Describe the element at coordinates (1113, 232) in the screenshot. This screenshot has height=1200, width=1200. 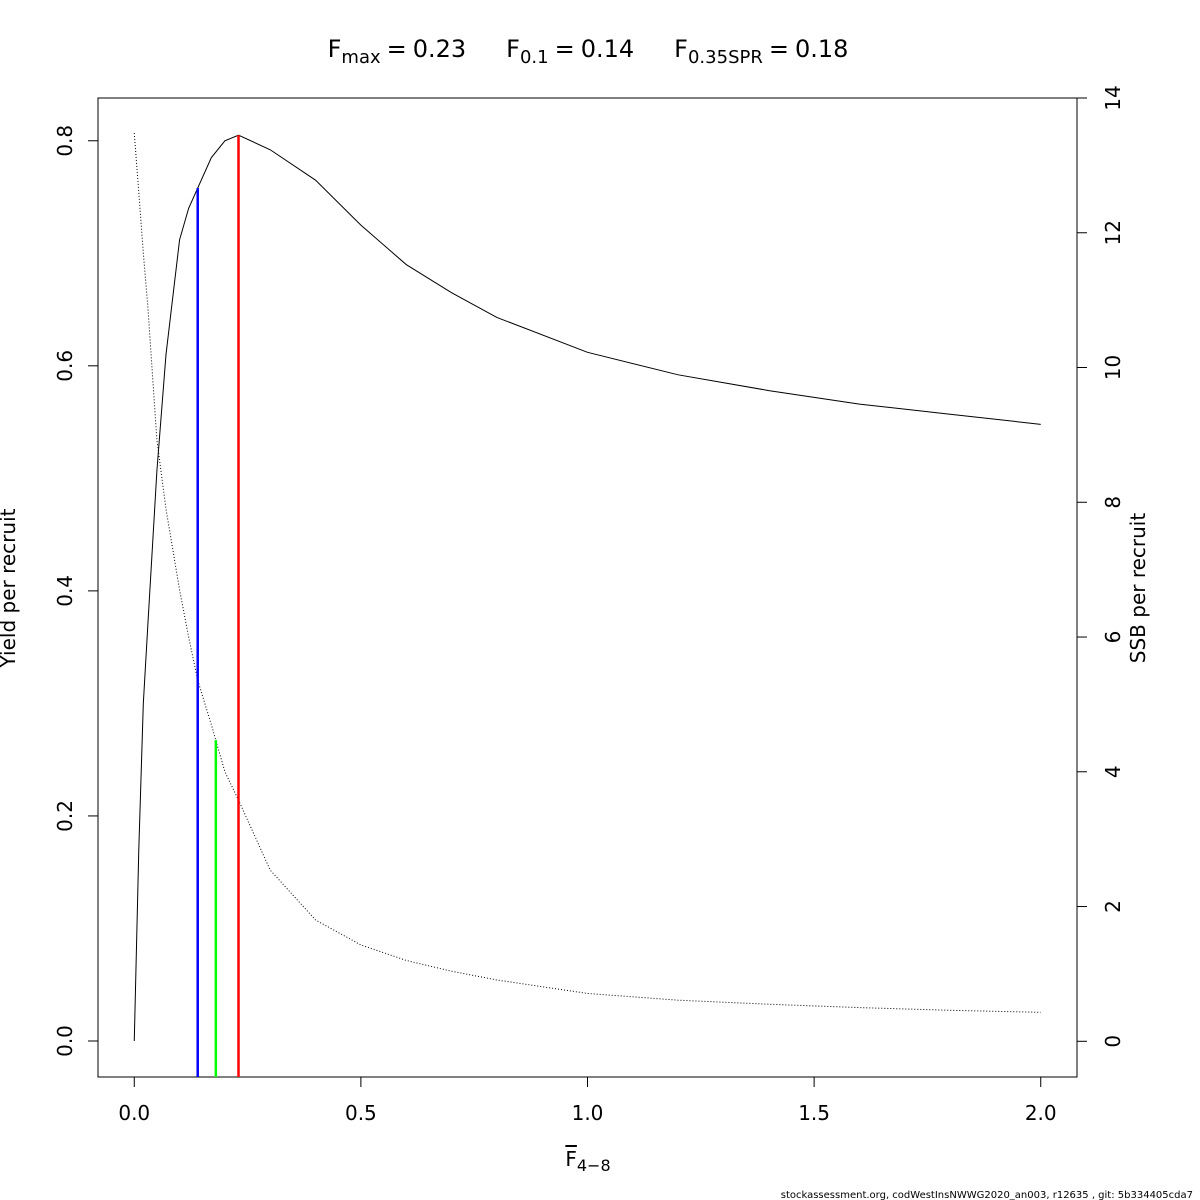
I see `y2-tick-label: 12` at that location.